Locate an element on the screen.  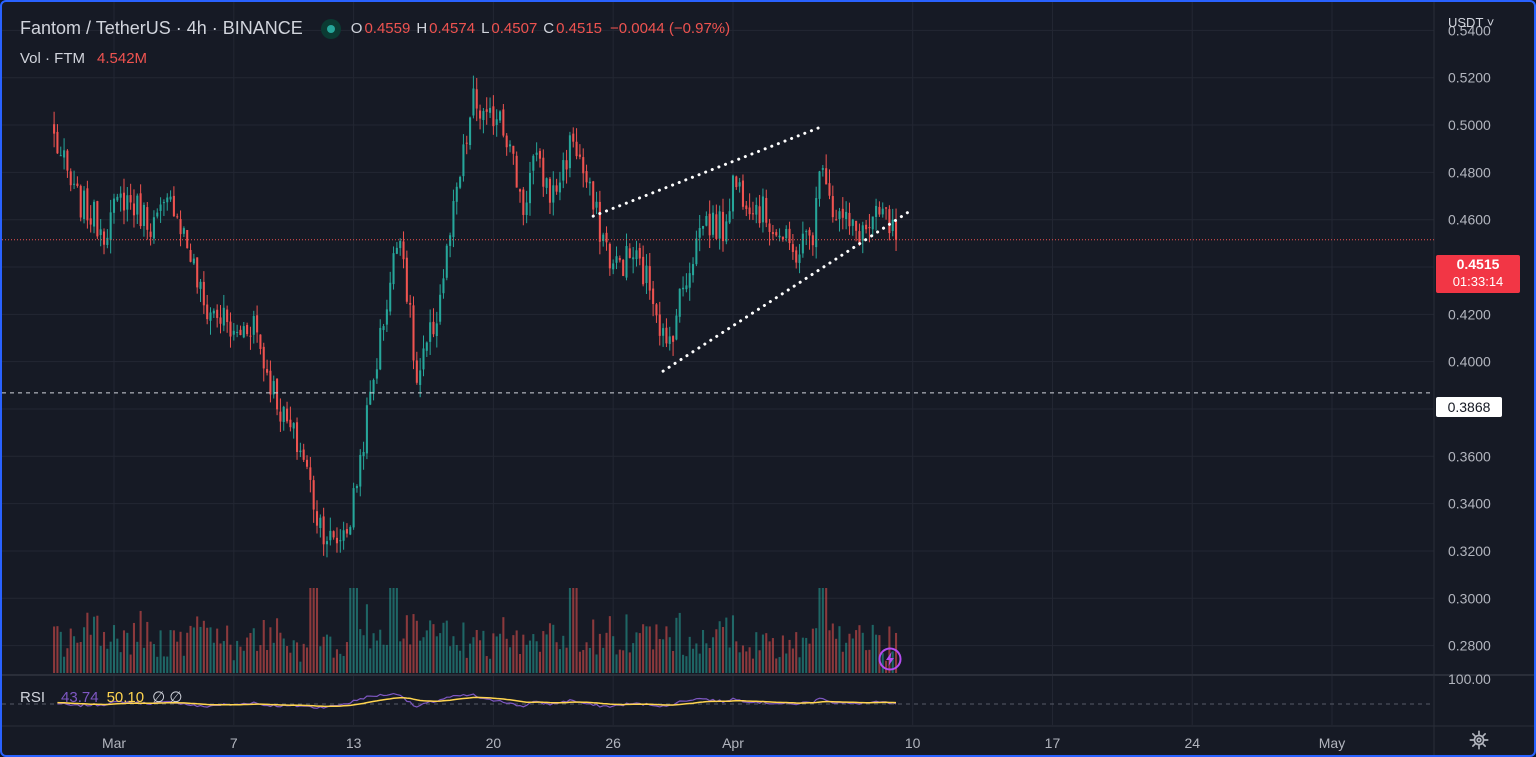
lightning-icon is located at coordinates (890, 659).